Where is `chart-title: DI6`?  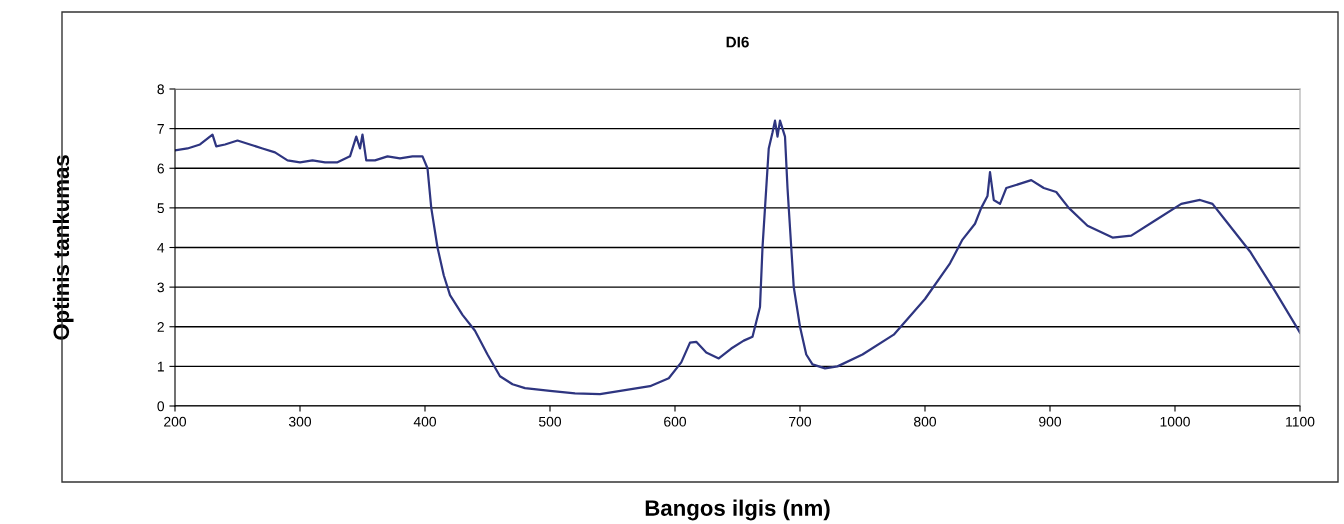
chart-title: DI6 is located at coordinates (737, 42).